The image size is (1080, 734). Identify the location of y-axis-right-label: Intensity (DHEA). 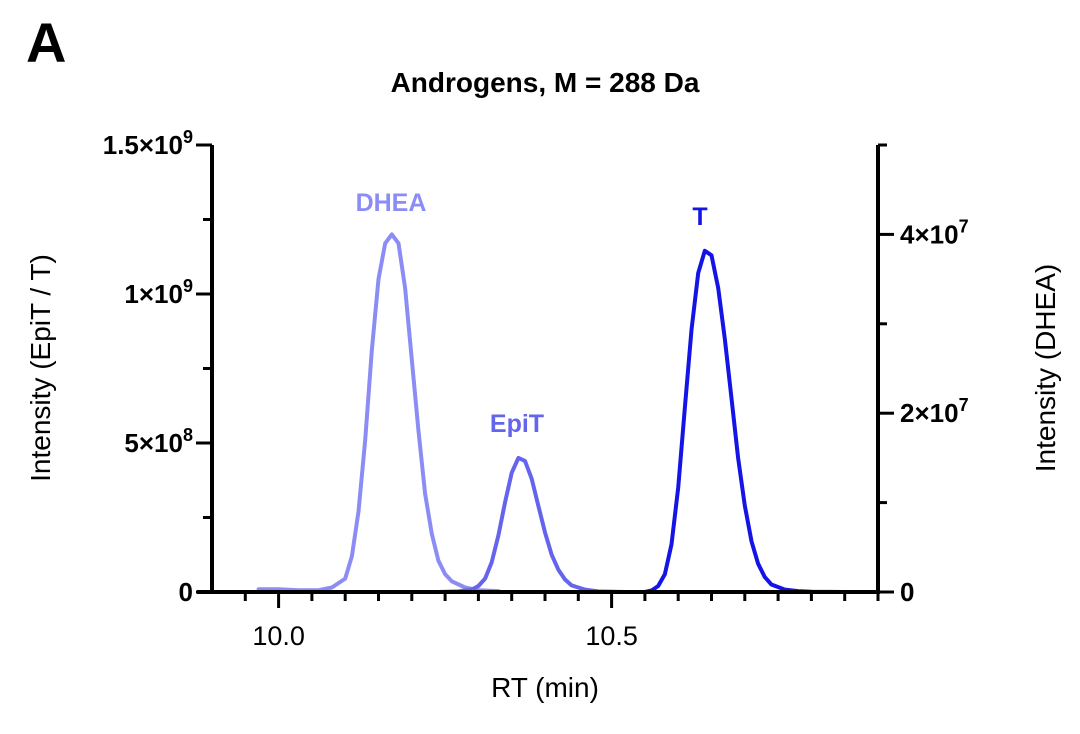
(1045, 368).